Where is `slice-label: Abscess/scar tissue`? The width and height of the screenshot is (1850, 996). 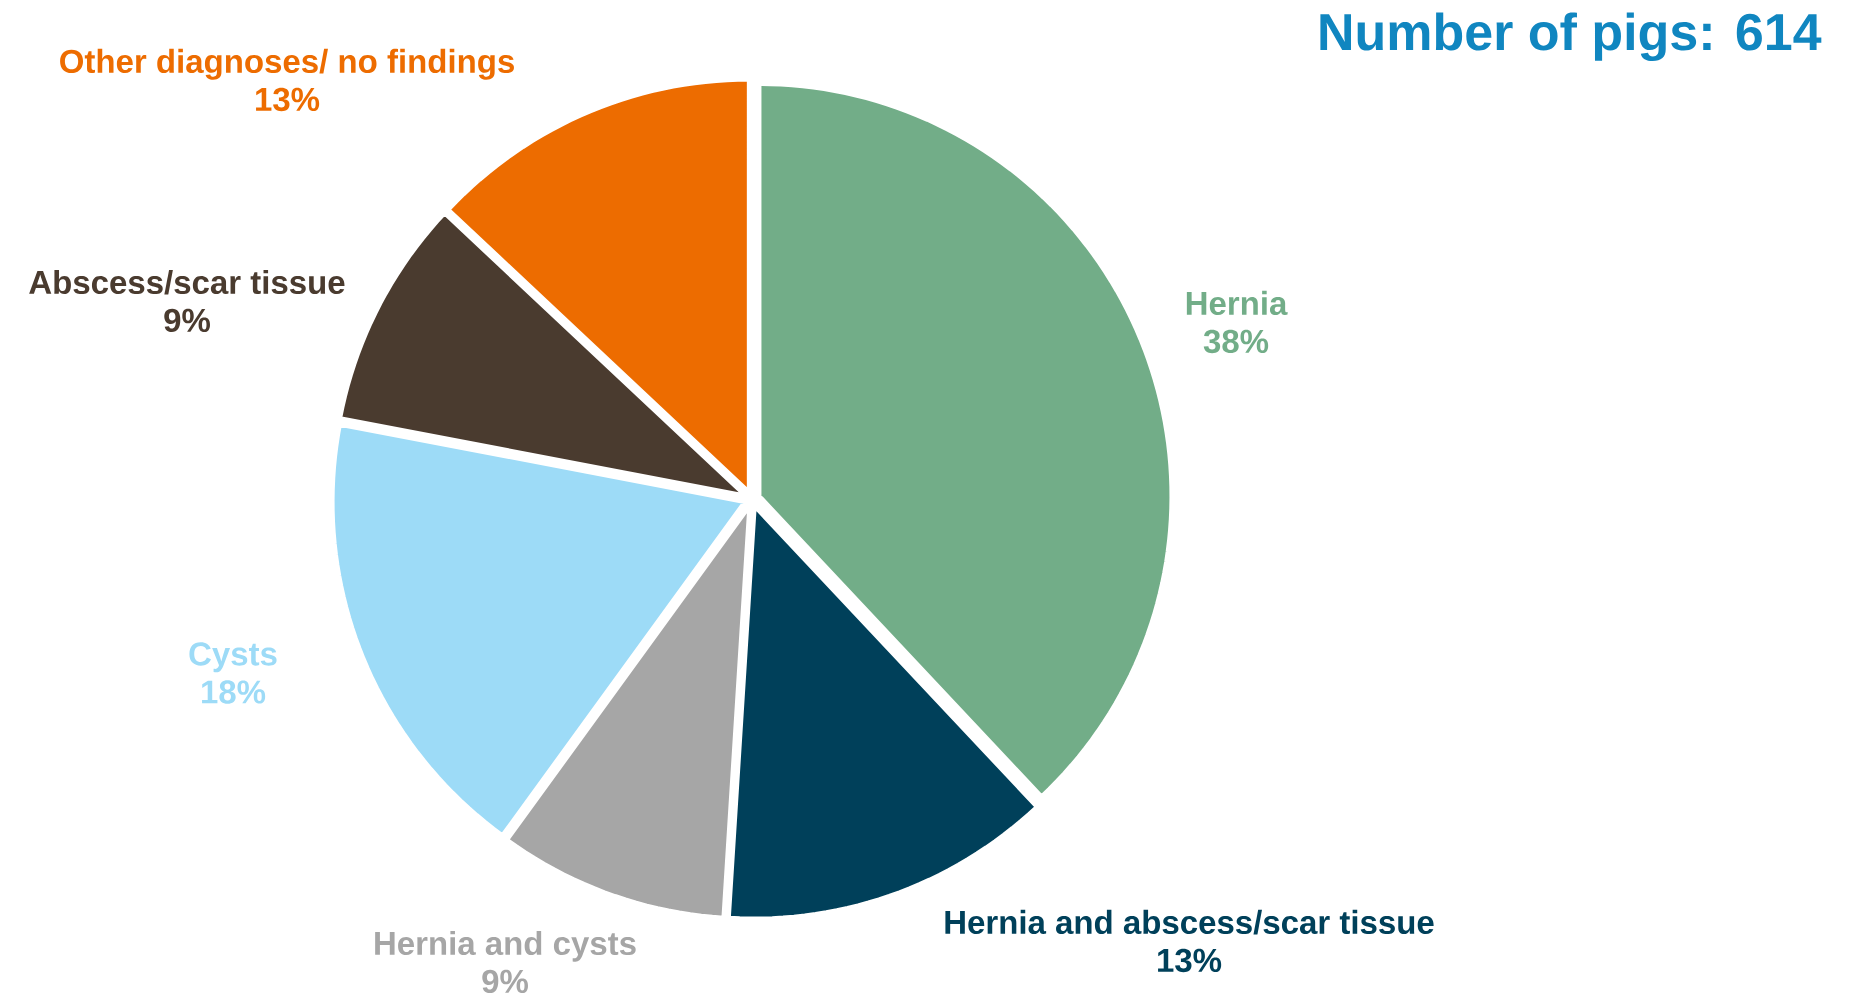
slice-label: Abscess/scar tissue is located at coordinates (187, 282).